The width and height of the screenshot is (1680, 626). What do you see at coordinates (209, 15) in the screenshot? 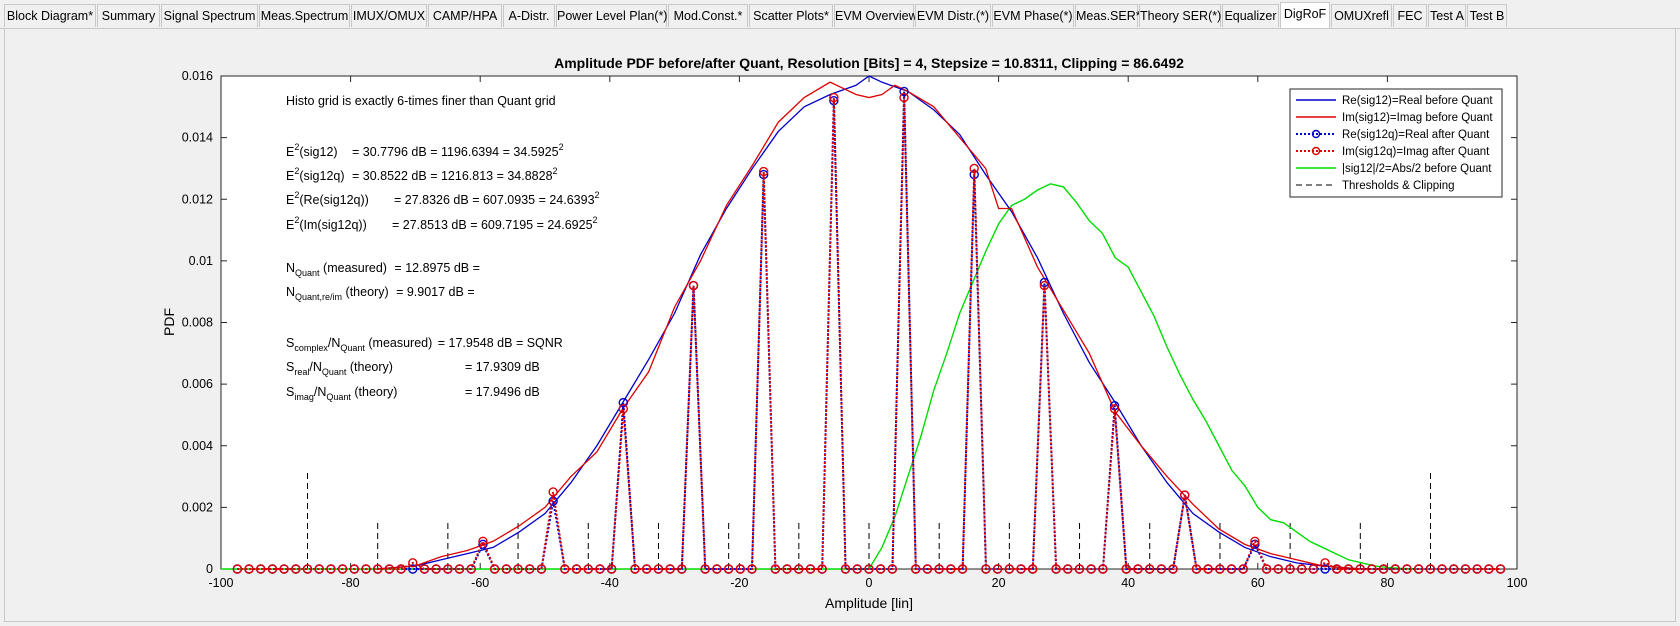
I see `tab-signal-spectrum: Signal Spectrum` at bounding box center [209, 15].